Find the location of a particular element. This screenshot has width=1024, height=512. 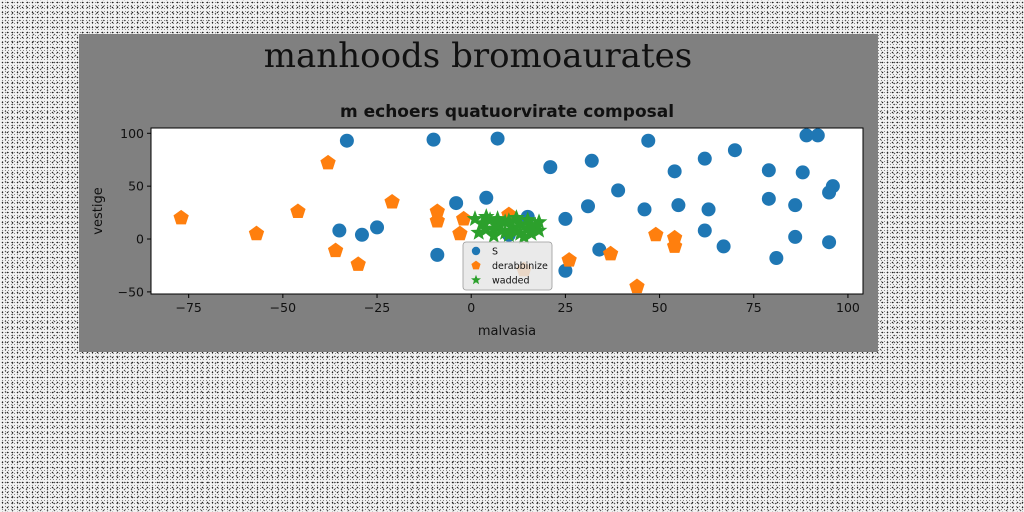

y-tick-label-0: 0 is located at coordinates (140, 239).